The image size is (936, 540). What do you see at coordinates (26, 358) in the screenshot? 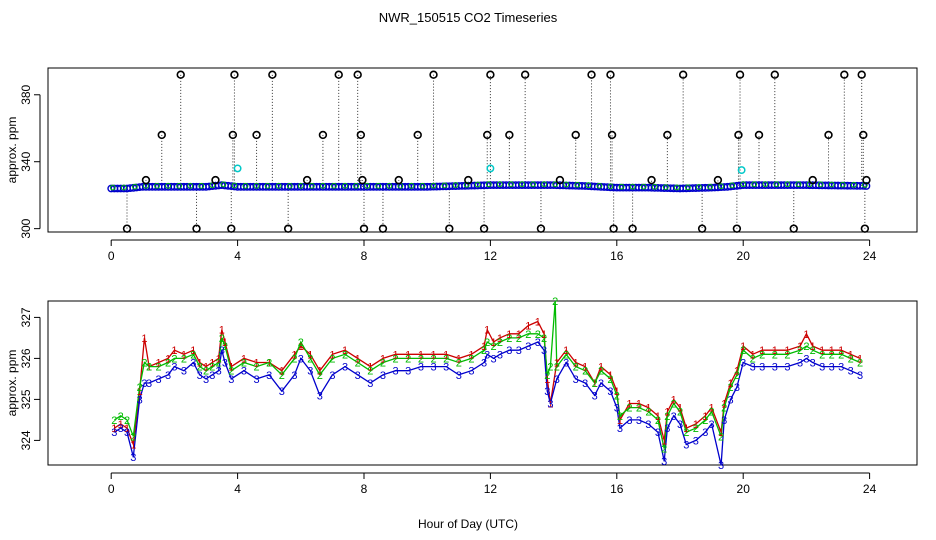
I see `y-tick-label: 326` at bounding box center [26, 358].